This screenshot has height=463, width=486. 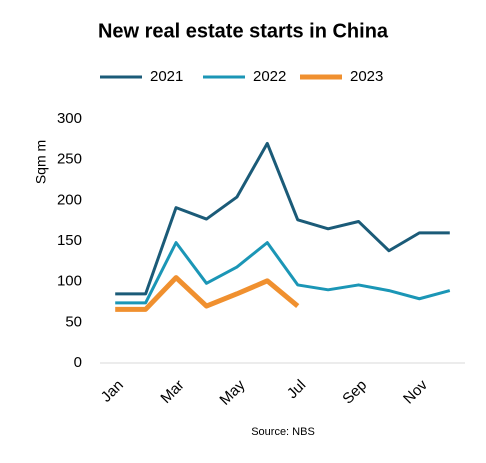 What do you see at coordinates (269, 76) in the screenshot?
I see `legend-label: 2022` at bounding box center [269, 76].